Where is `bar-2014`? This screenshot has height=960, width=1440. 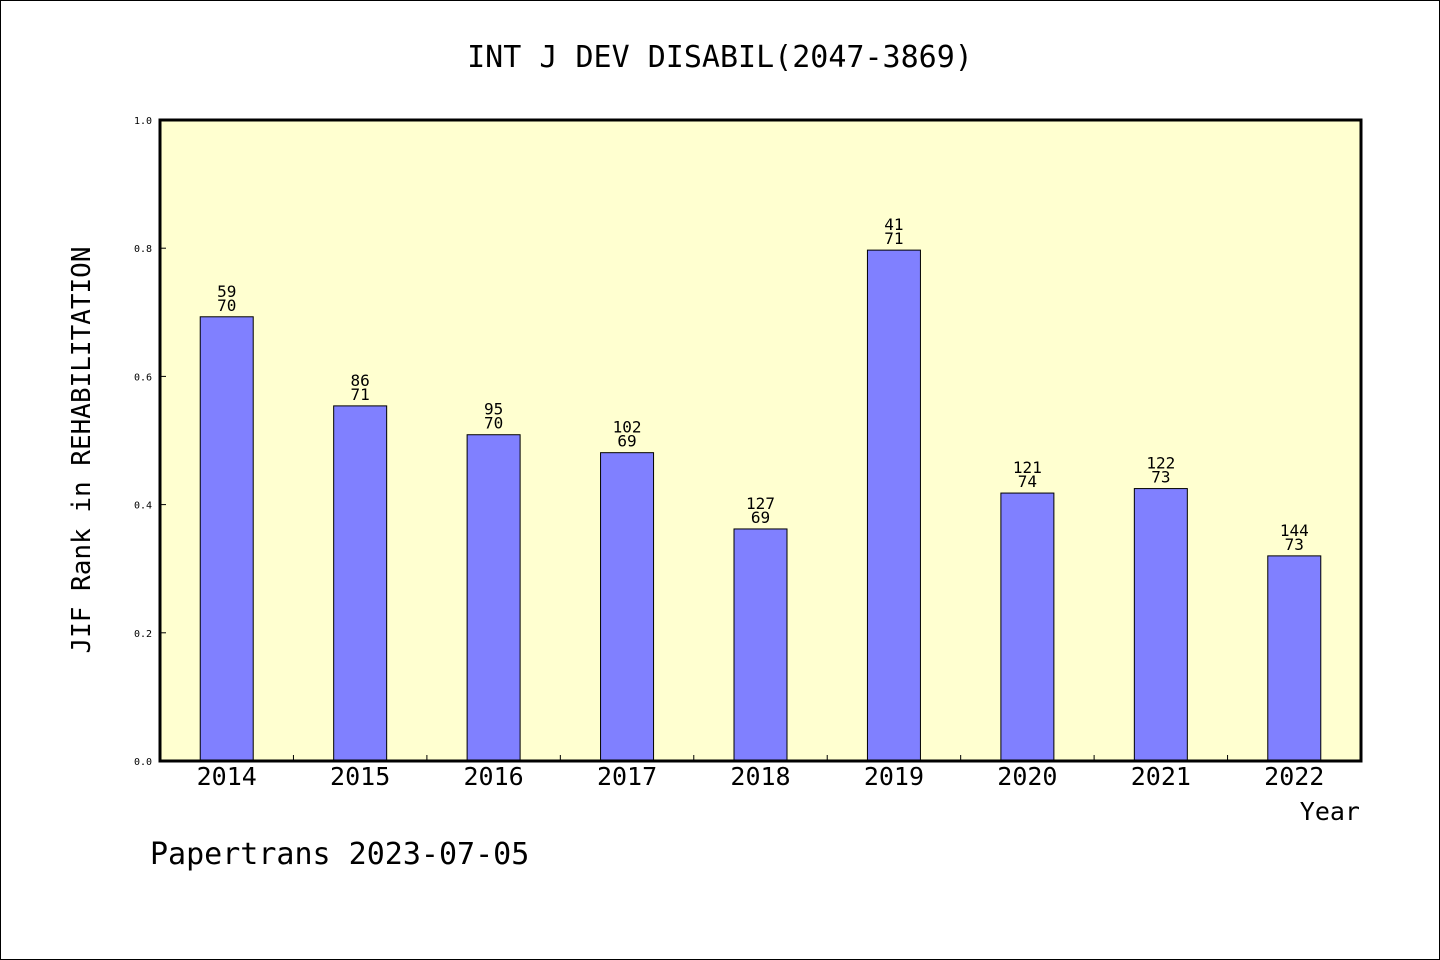
bar-2014 is located at coordinates (226, 539).